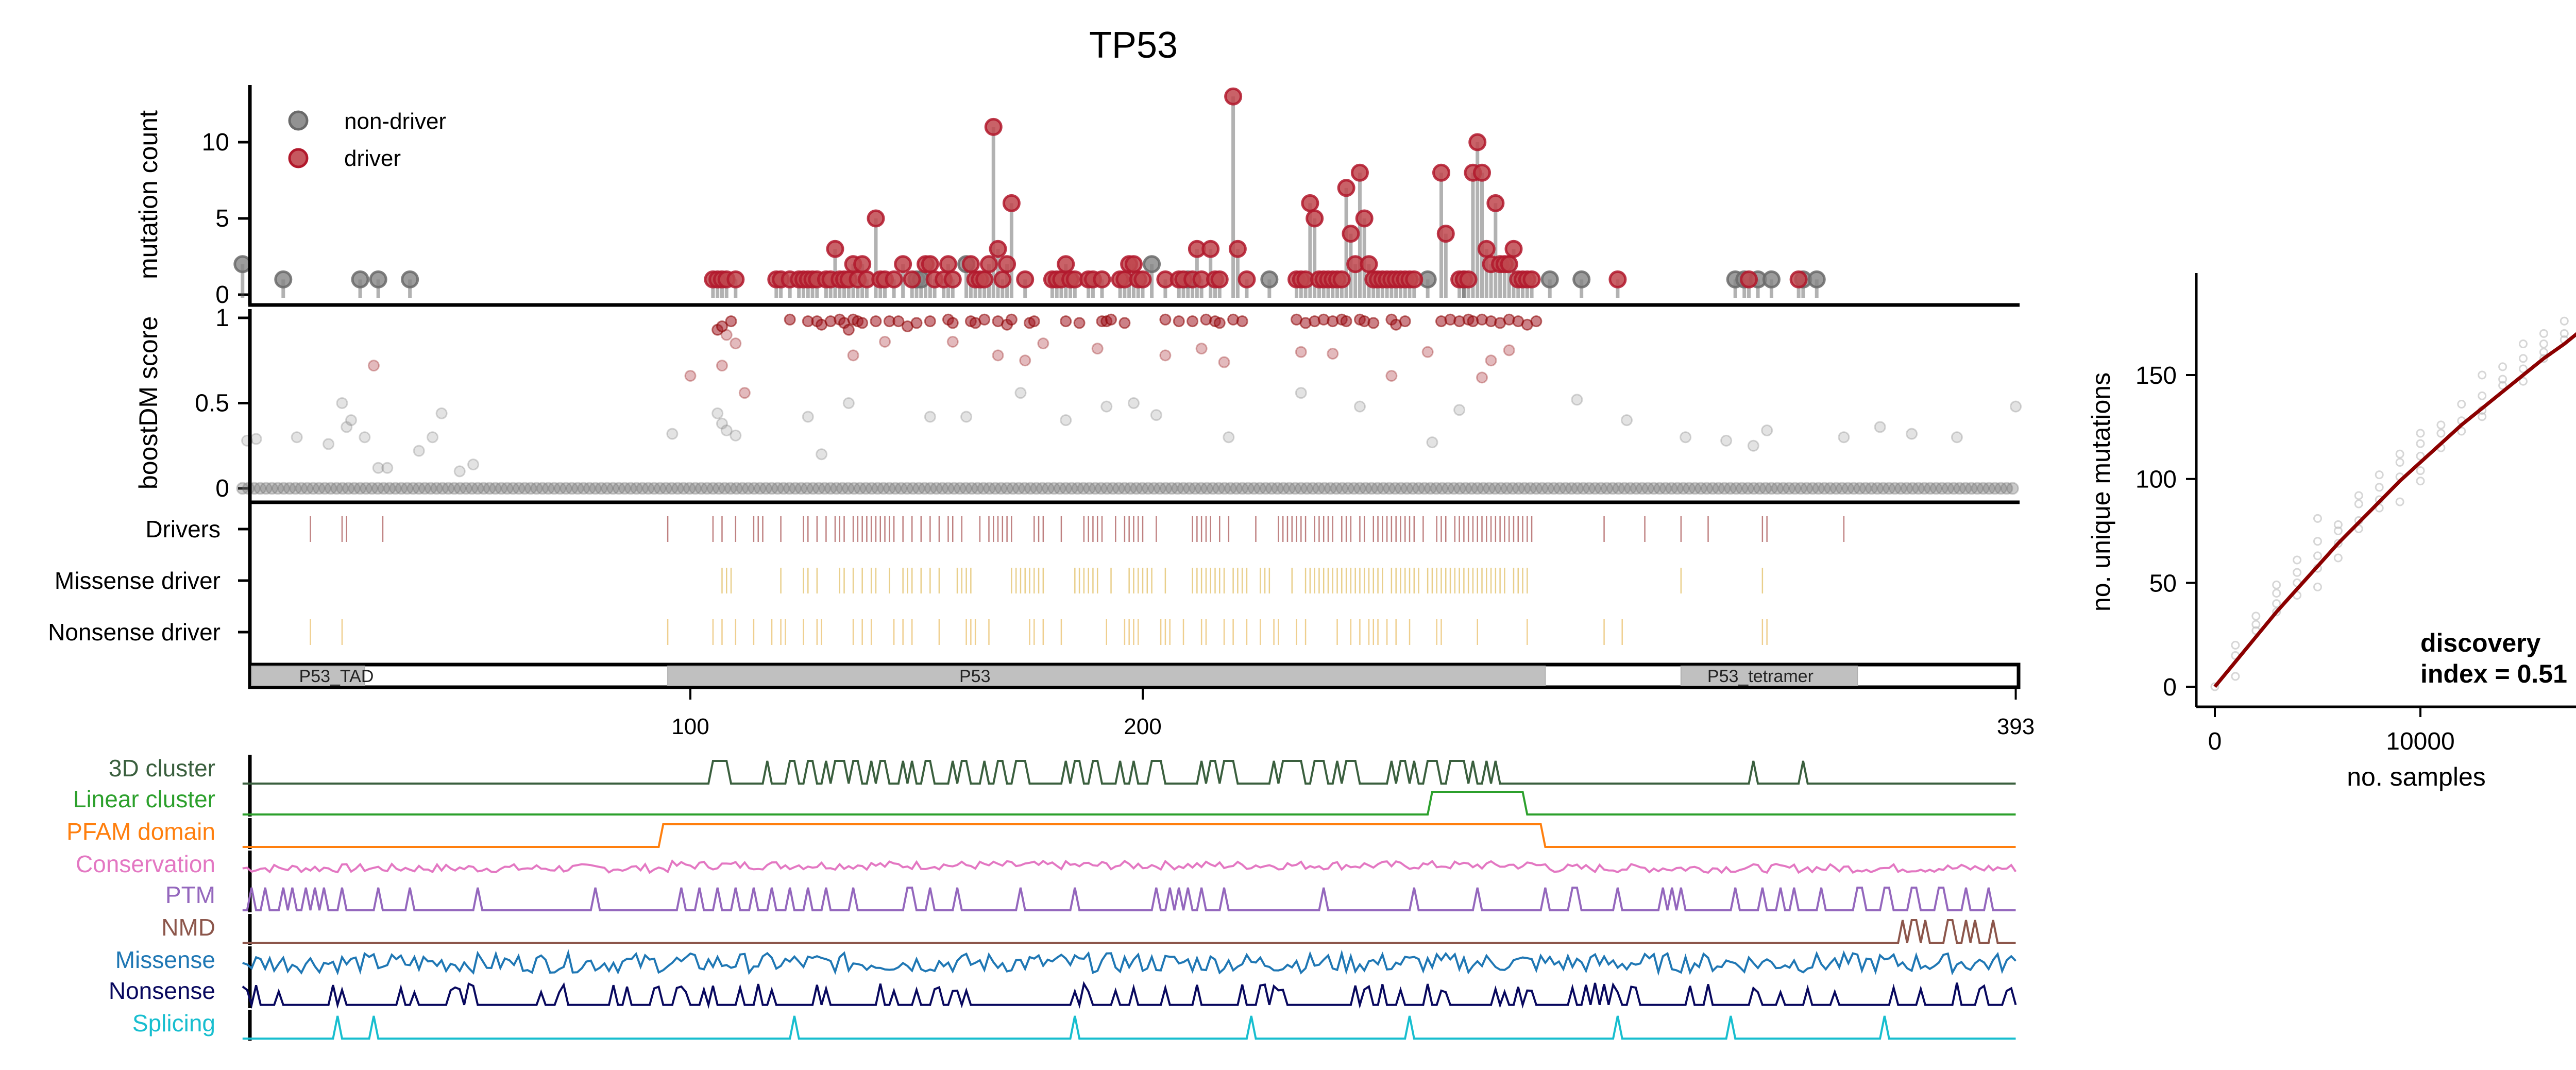 Image resolution: width=2576 pixels, height=1070 pixels. Describe the element at coordinates (2163, 583) in the screenshot. I see `discovery-ytick-label: 50` at that location.